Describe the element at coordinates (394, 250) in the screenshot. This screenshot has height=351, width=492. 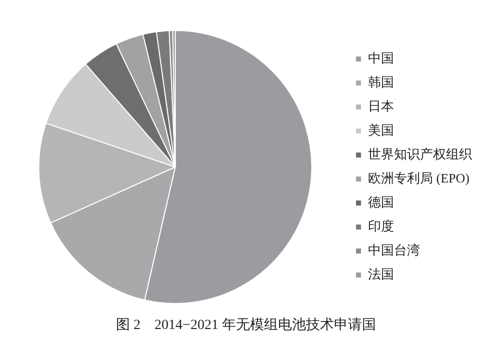
I see `legend-label: 中国台湾` at that location.